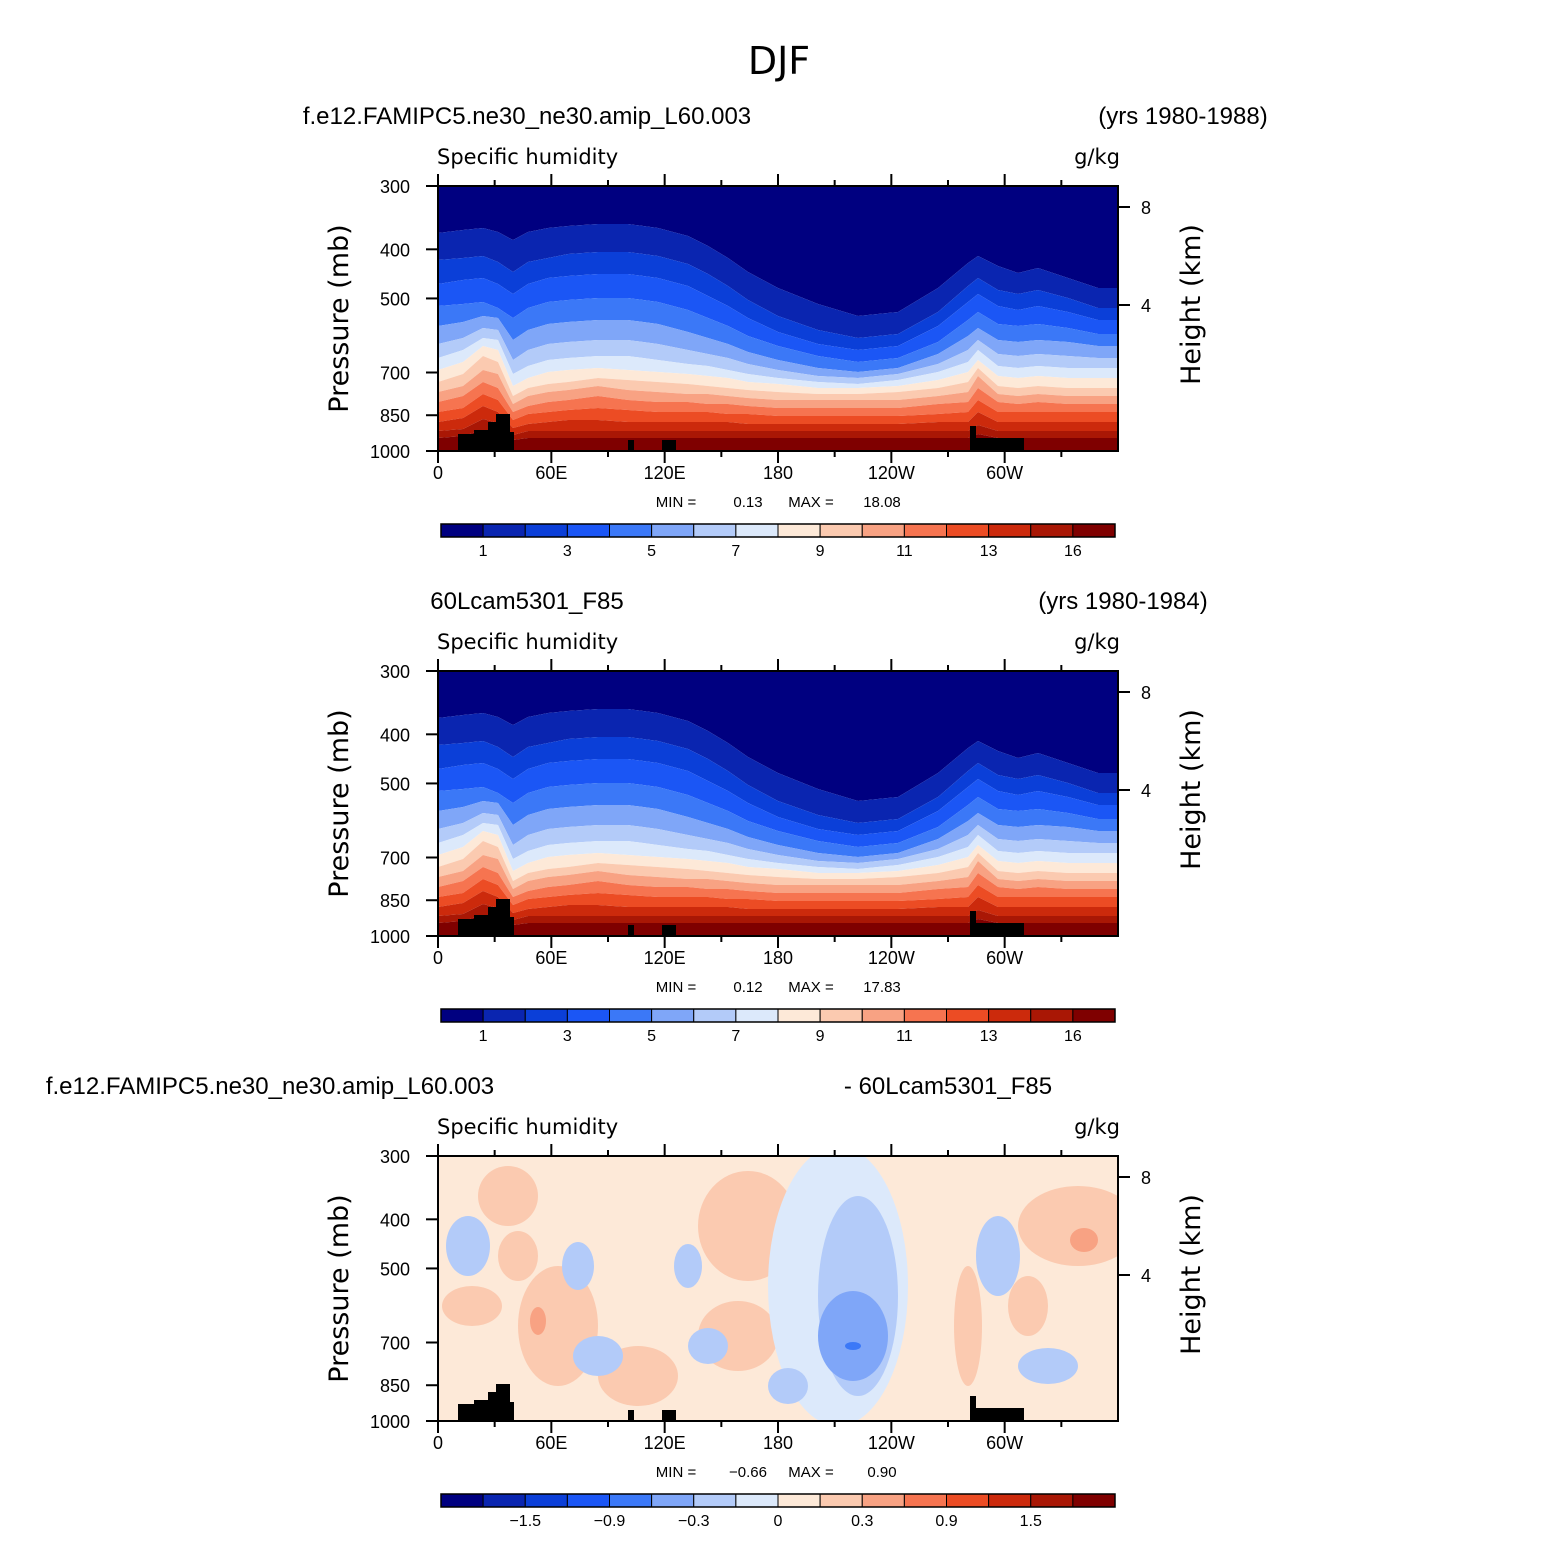 The height and width of the screenshot is (1556, 1558). What do you see at coordinates (778, 1443) in the screenshot?
I see `x-tick-label: 180` at bounding box center [778, 1443].